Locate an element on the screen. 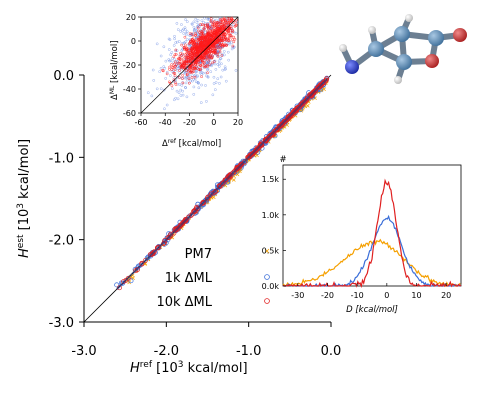 This screenshot has height=401, width=480. legend-label-1k-ml: 1k ΔML is located at coordinates (189, 278).